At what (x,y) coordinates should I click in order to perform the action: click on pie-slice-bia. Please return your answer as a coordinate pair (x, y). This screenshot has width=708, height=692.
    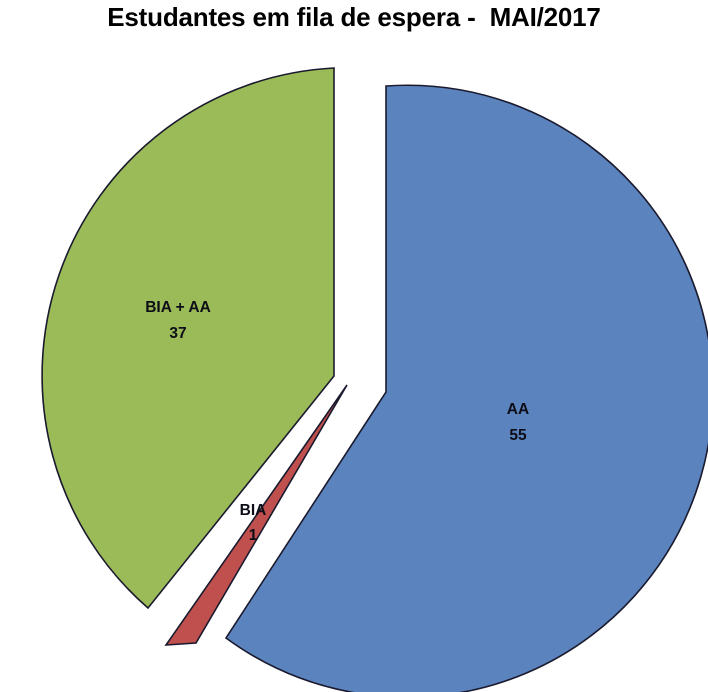
    Looking at the image, I should click on (256, 515).